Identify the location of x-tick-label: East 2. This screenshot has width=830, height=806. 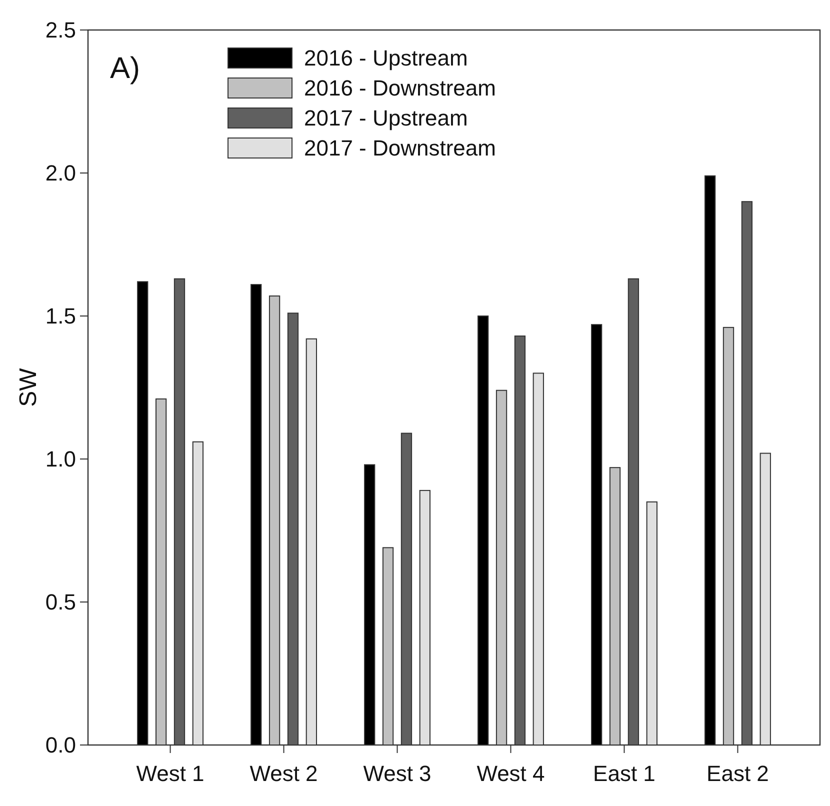
(737, 773).